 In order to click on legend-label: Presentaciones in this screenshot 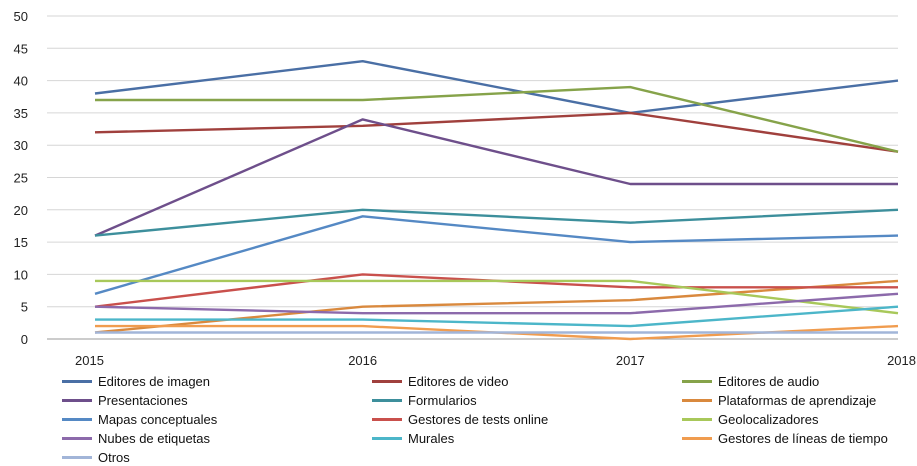, I will do `click(143, 400)`.